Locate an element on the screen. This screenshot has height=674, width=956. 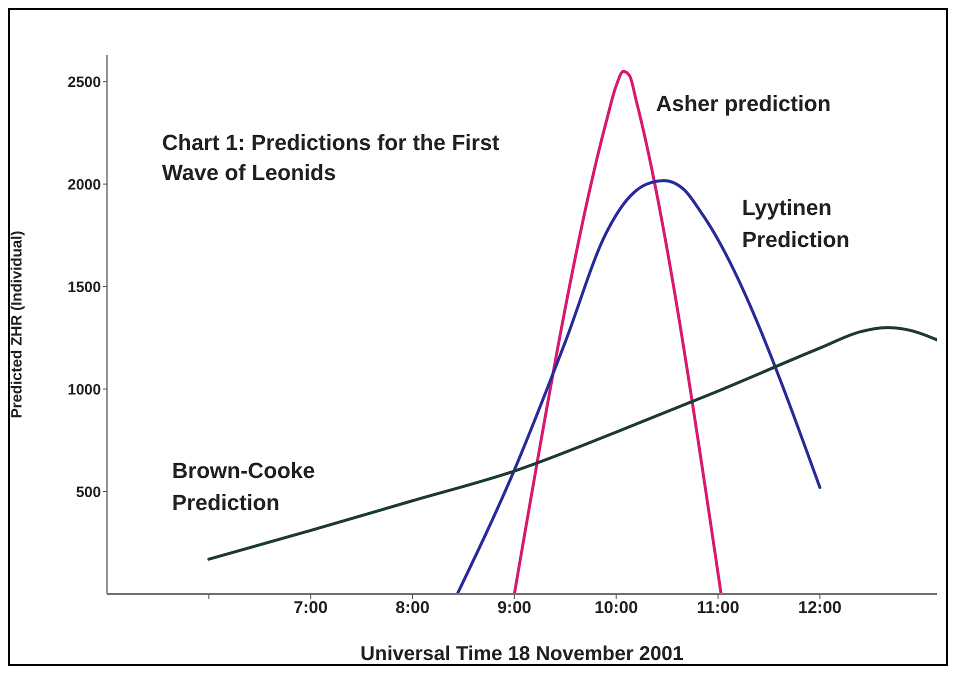
x-tick-label: 7:00 is located at coordinates (311, 608).